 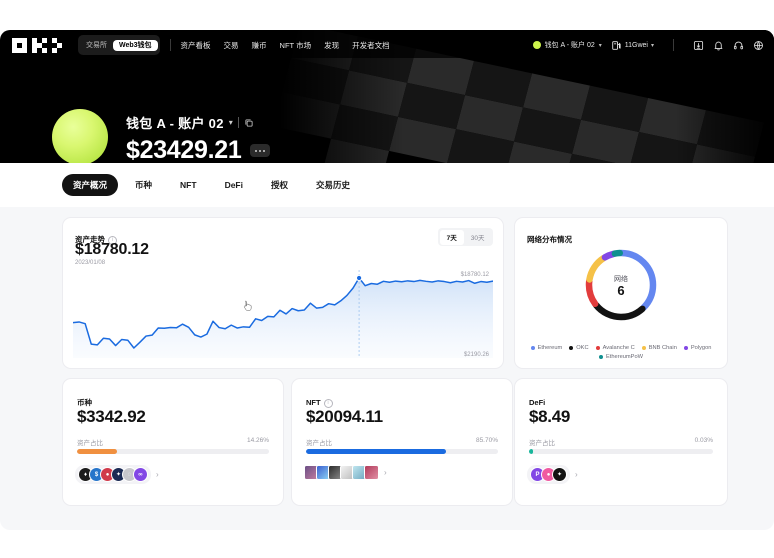 What do you see at coordinates (402, 442) in the screenshot?
I see `nft-summary-card: NFT i $20094.11 资产占比 85.70% ›` at bounding box center [402, 442].